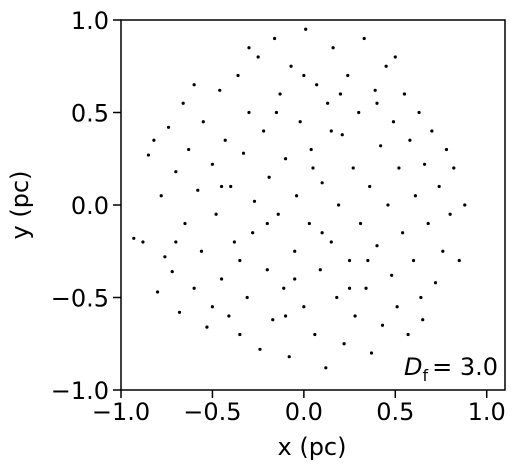 The image size is (523, 472). Describe the element at coordinates (80, 299) in the screenshot. I see `y-tick-label: −0.5` at that location.